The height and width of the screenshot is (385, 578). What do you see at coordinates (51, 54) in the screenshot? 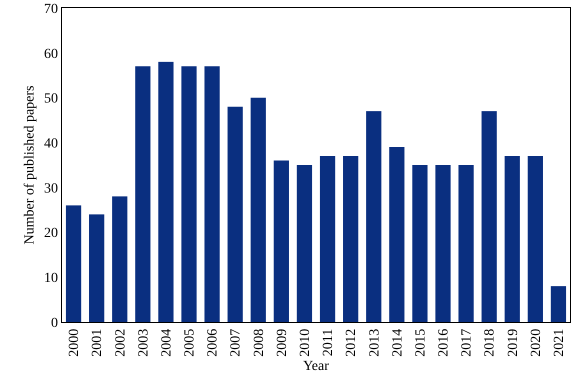
I see `y-tick-label: 60` at bounding box center [51, 54].